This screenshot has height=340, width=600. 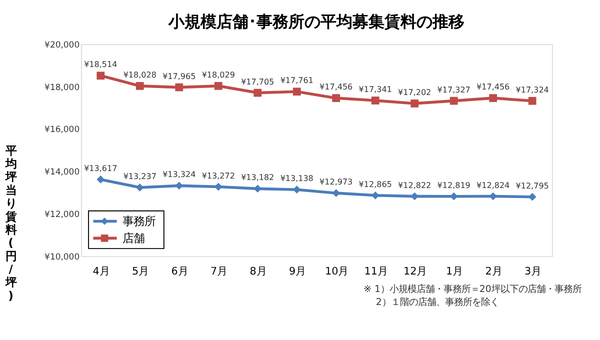 What do you see at coordinates (219, 271) in the screenshot?
I see `x-tick-label: 7月` at bounding box center [219, 271].